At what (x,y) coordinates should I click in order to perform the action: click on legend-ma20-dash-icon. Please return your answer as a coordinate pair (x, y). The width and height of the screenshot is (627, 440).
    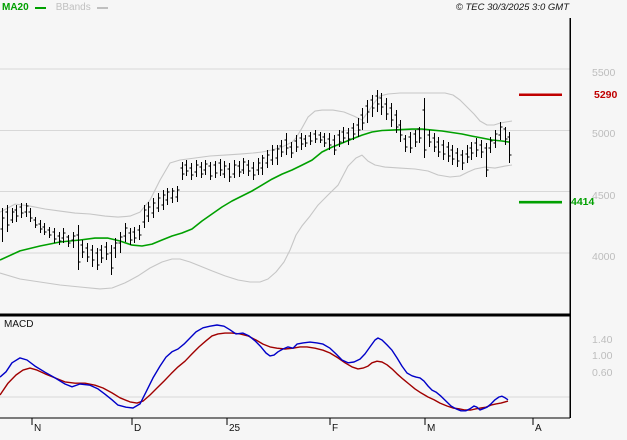
    Looking at the image, I should click on (40, 7).